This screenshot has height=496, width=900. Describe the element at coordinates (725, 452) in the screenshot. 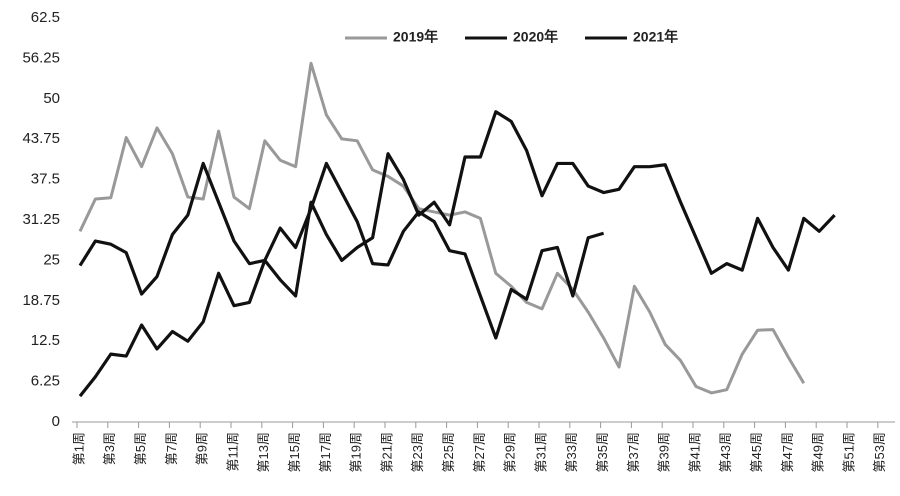

I see `x-tick-label: 第43周` at that location.